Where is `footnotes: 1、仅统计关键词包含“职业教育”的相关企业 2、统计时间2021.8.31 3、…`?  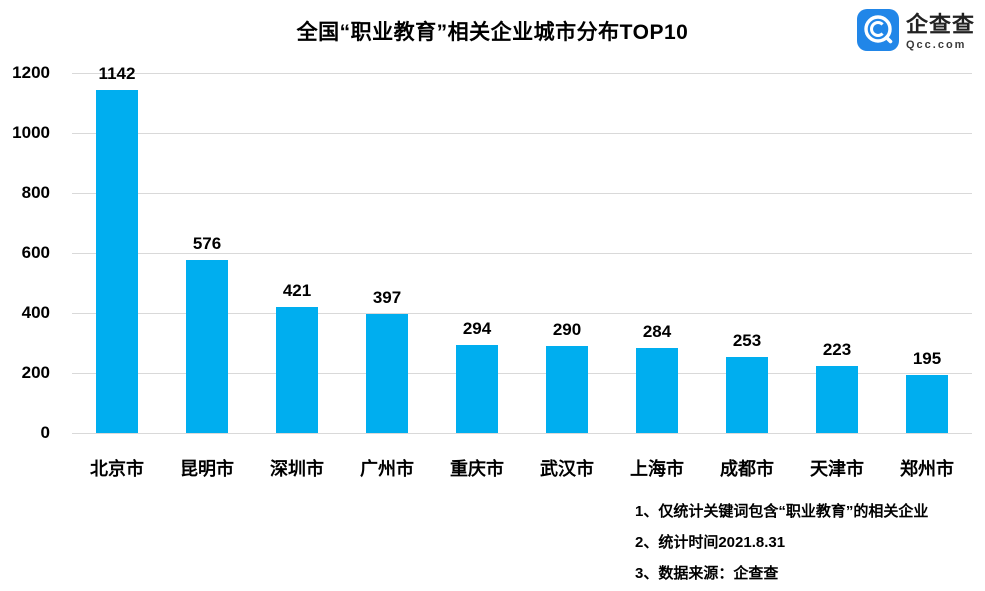 footnotes: 1、仅统计关键词包含“职业教育”的相关企业 2、统计时间2021.8.31 3、… is located at coordinates (781, 542).